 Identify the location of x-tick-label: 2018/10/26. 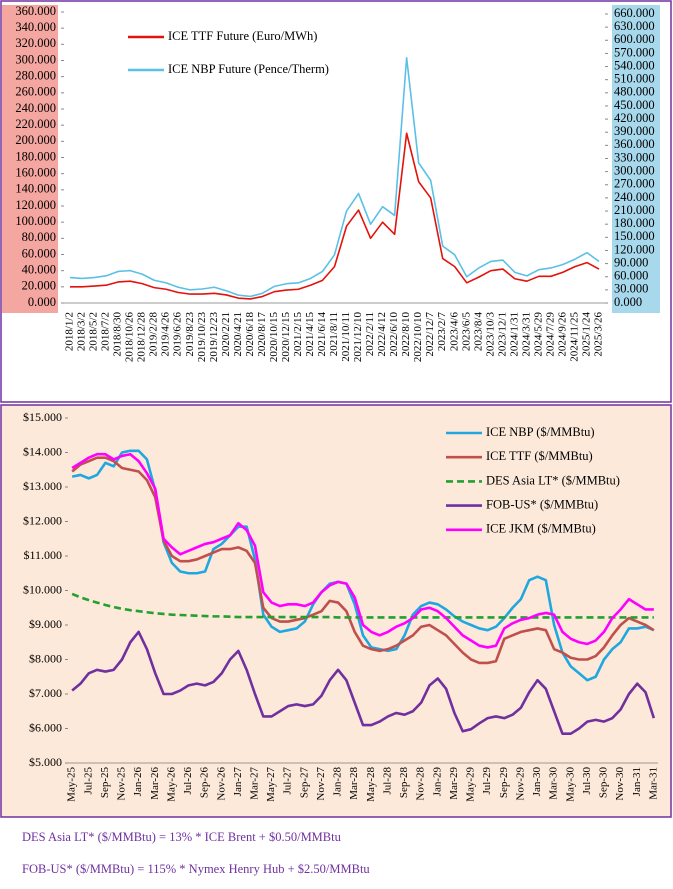
(130, 337).